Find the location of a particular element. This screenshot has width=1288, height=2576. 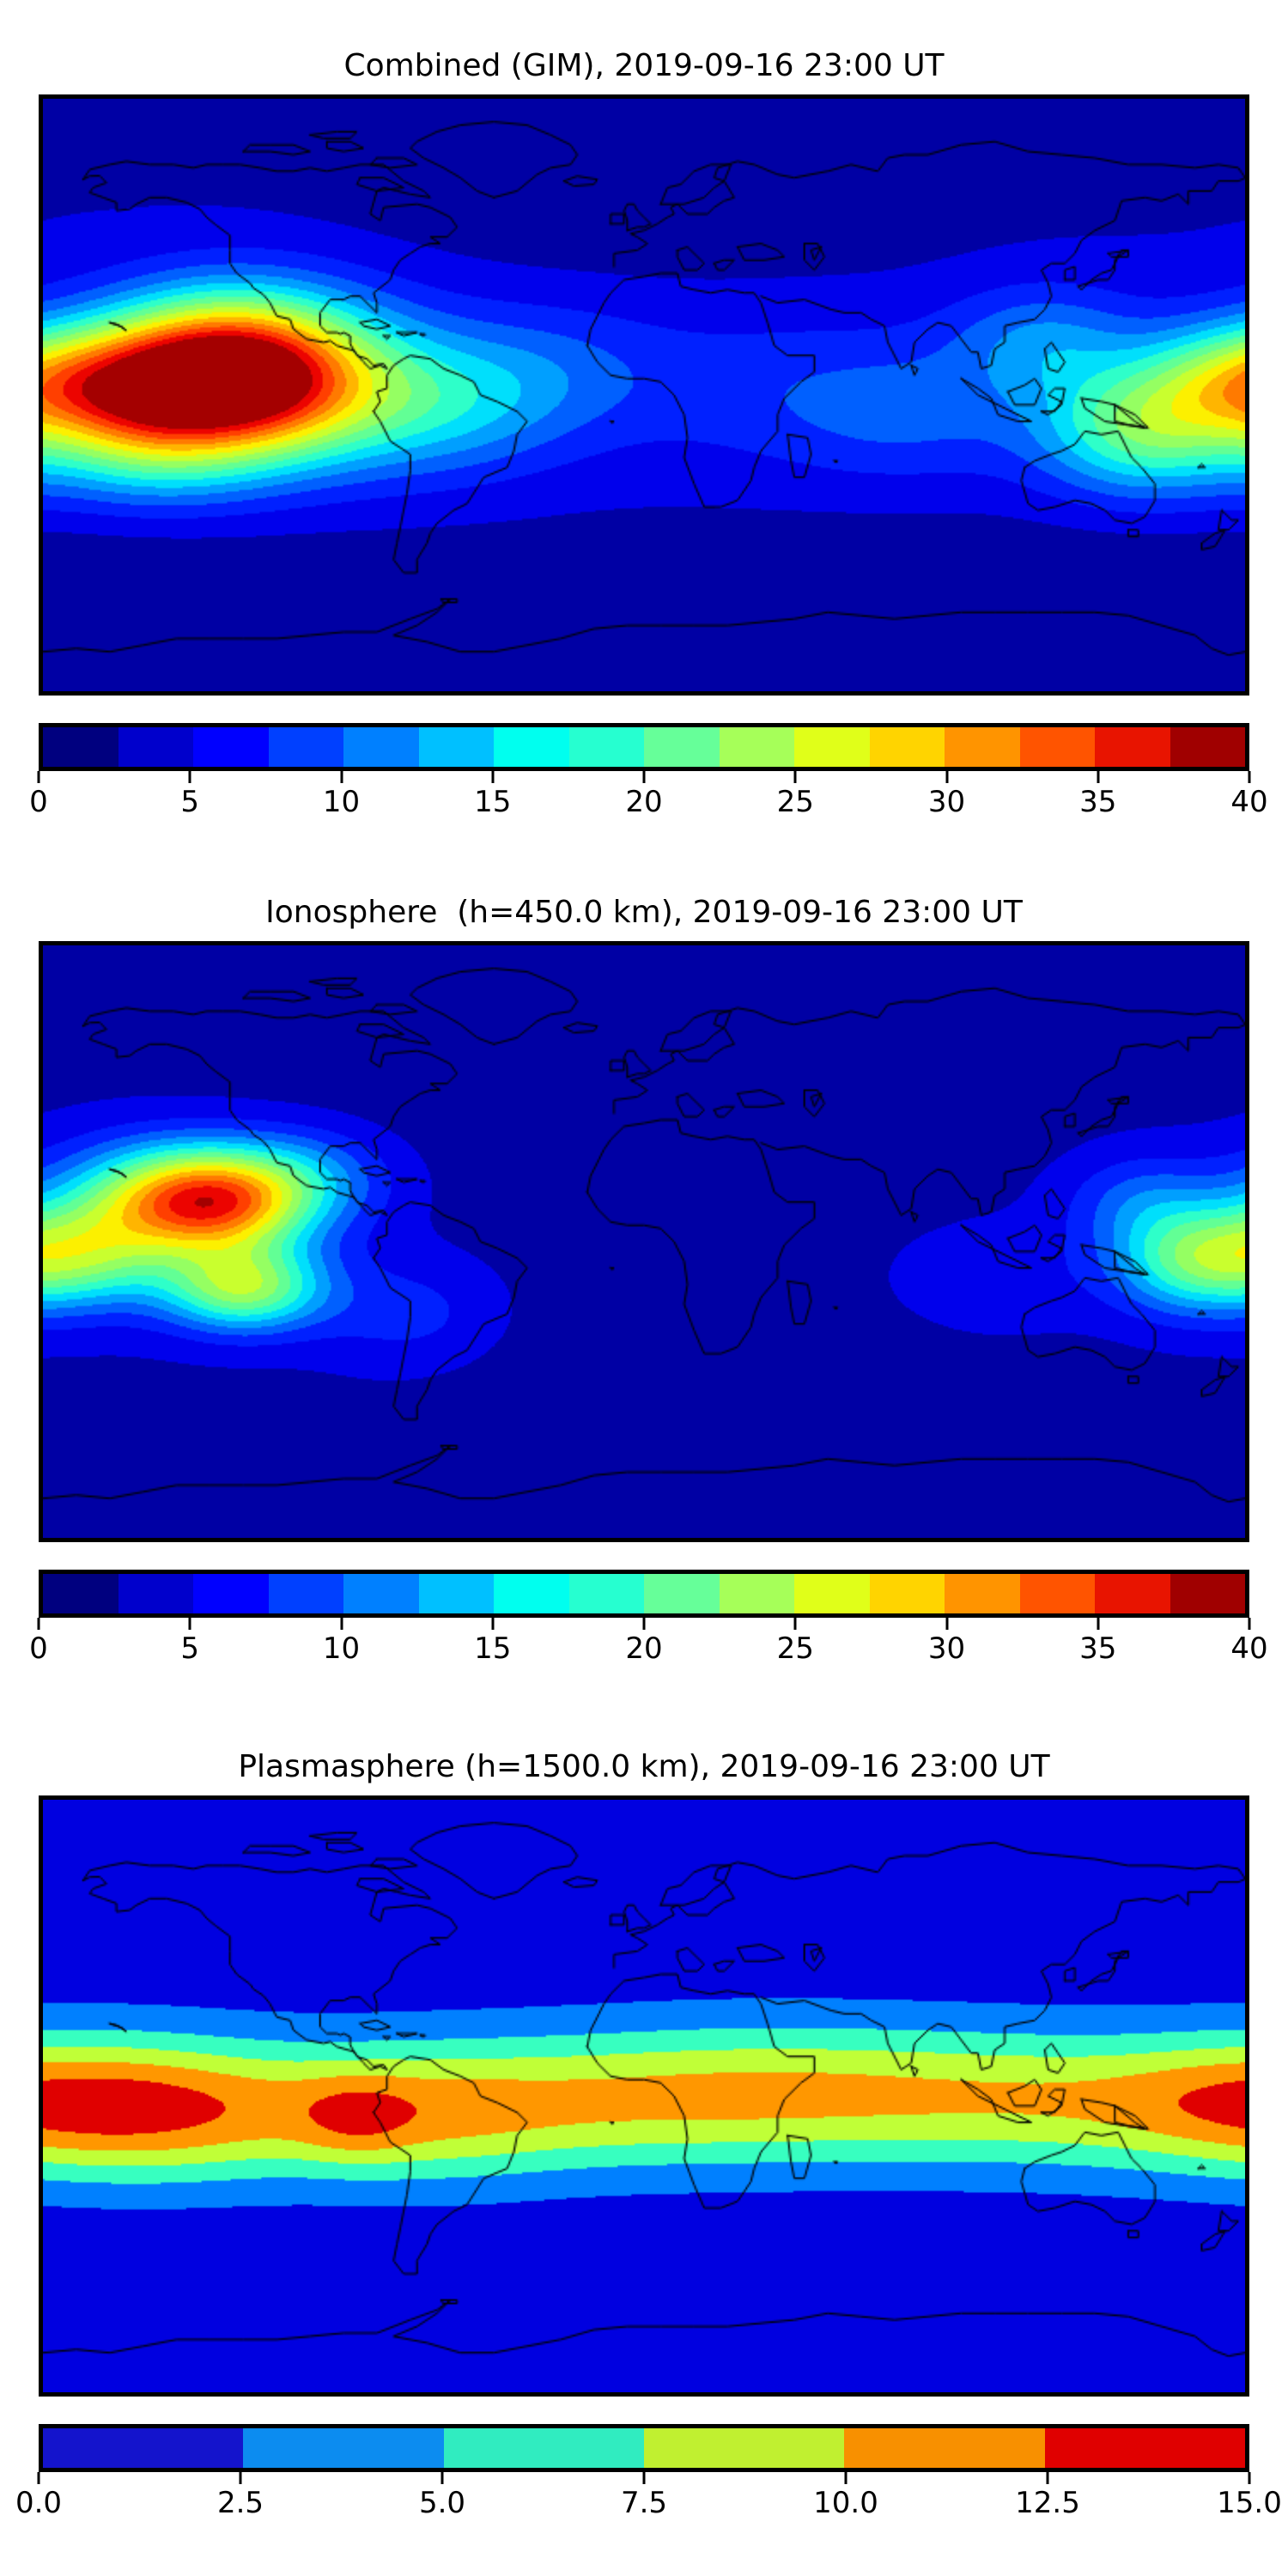

colorbar-tick-label: 7.5 is located at coordinates (644, 2503).